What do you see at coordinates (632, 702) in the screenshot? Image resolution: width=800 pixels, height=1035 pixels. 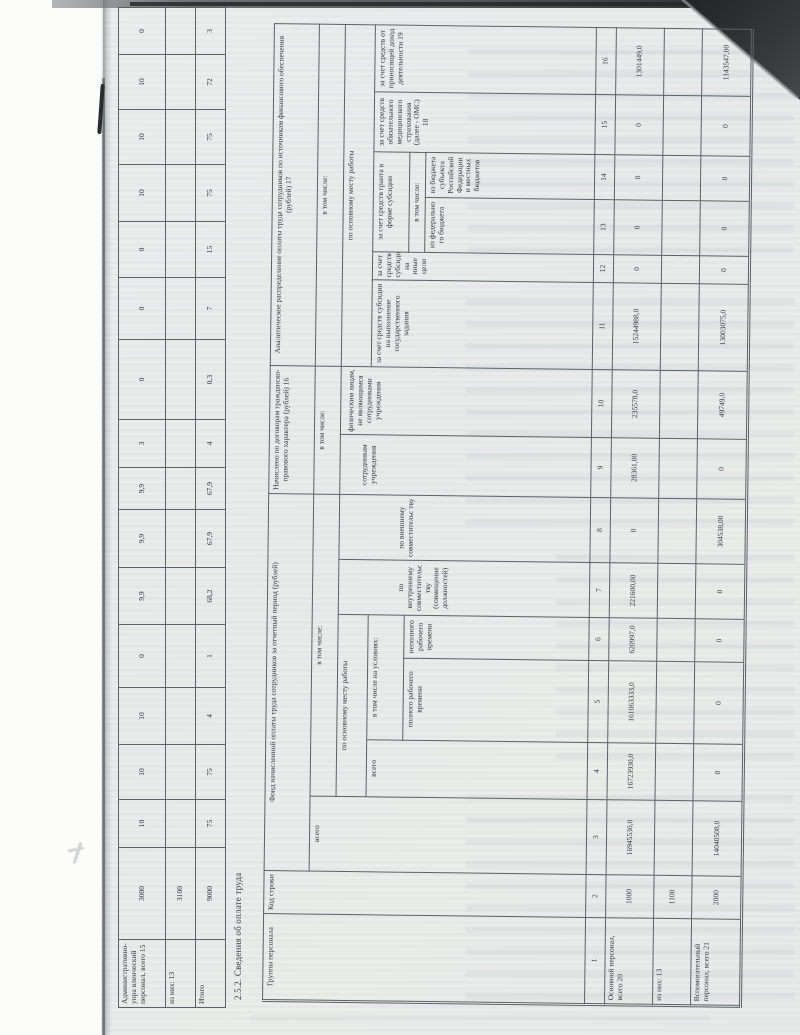 I see `cell: 161063333,0` at bounding box center [632, 702].